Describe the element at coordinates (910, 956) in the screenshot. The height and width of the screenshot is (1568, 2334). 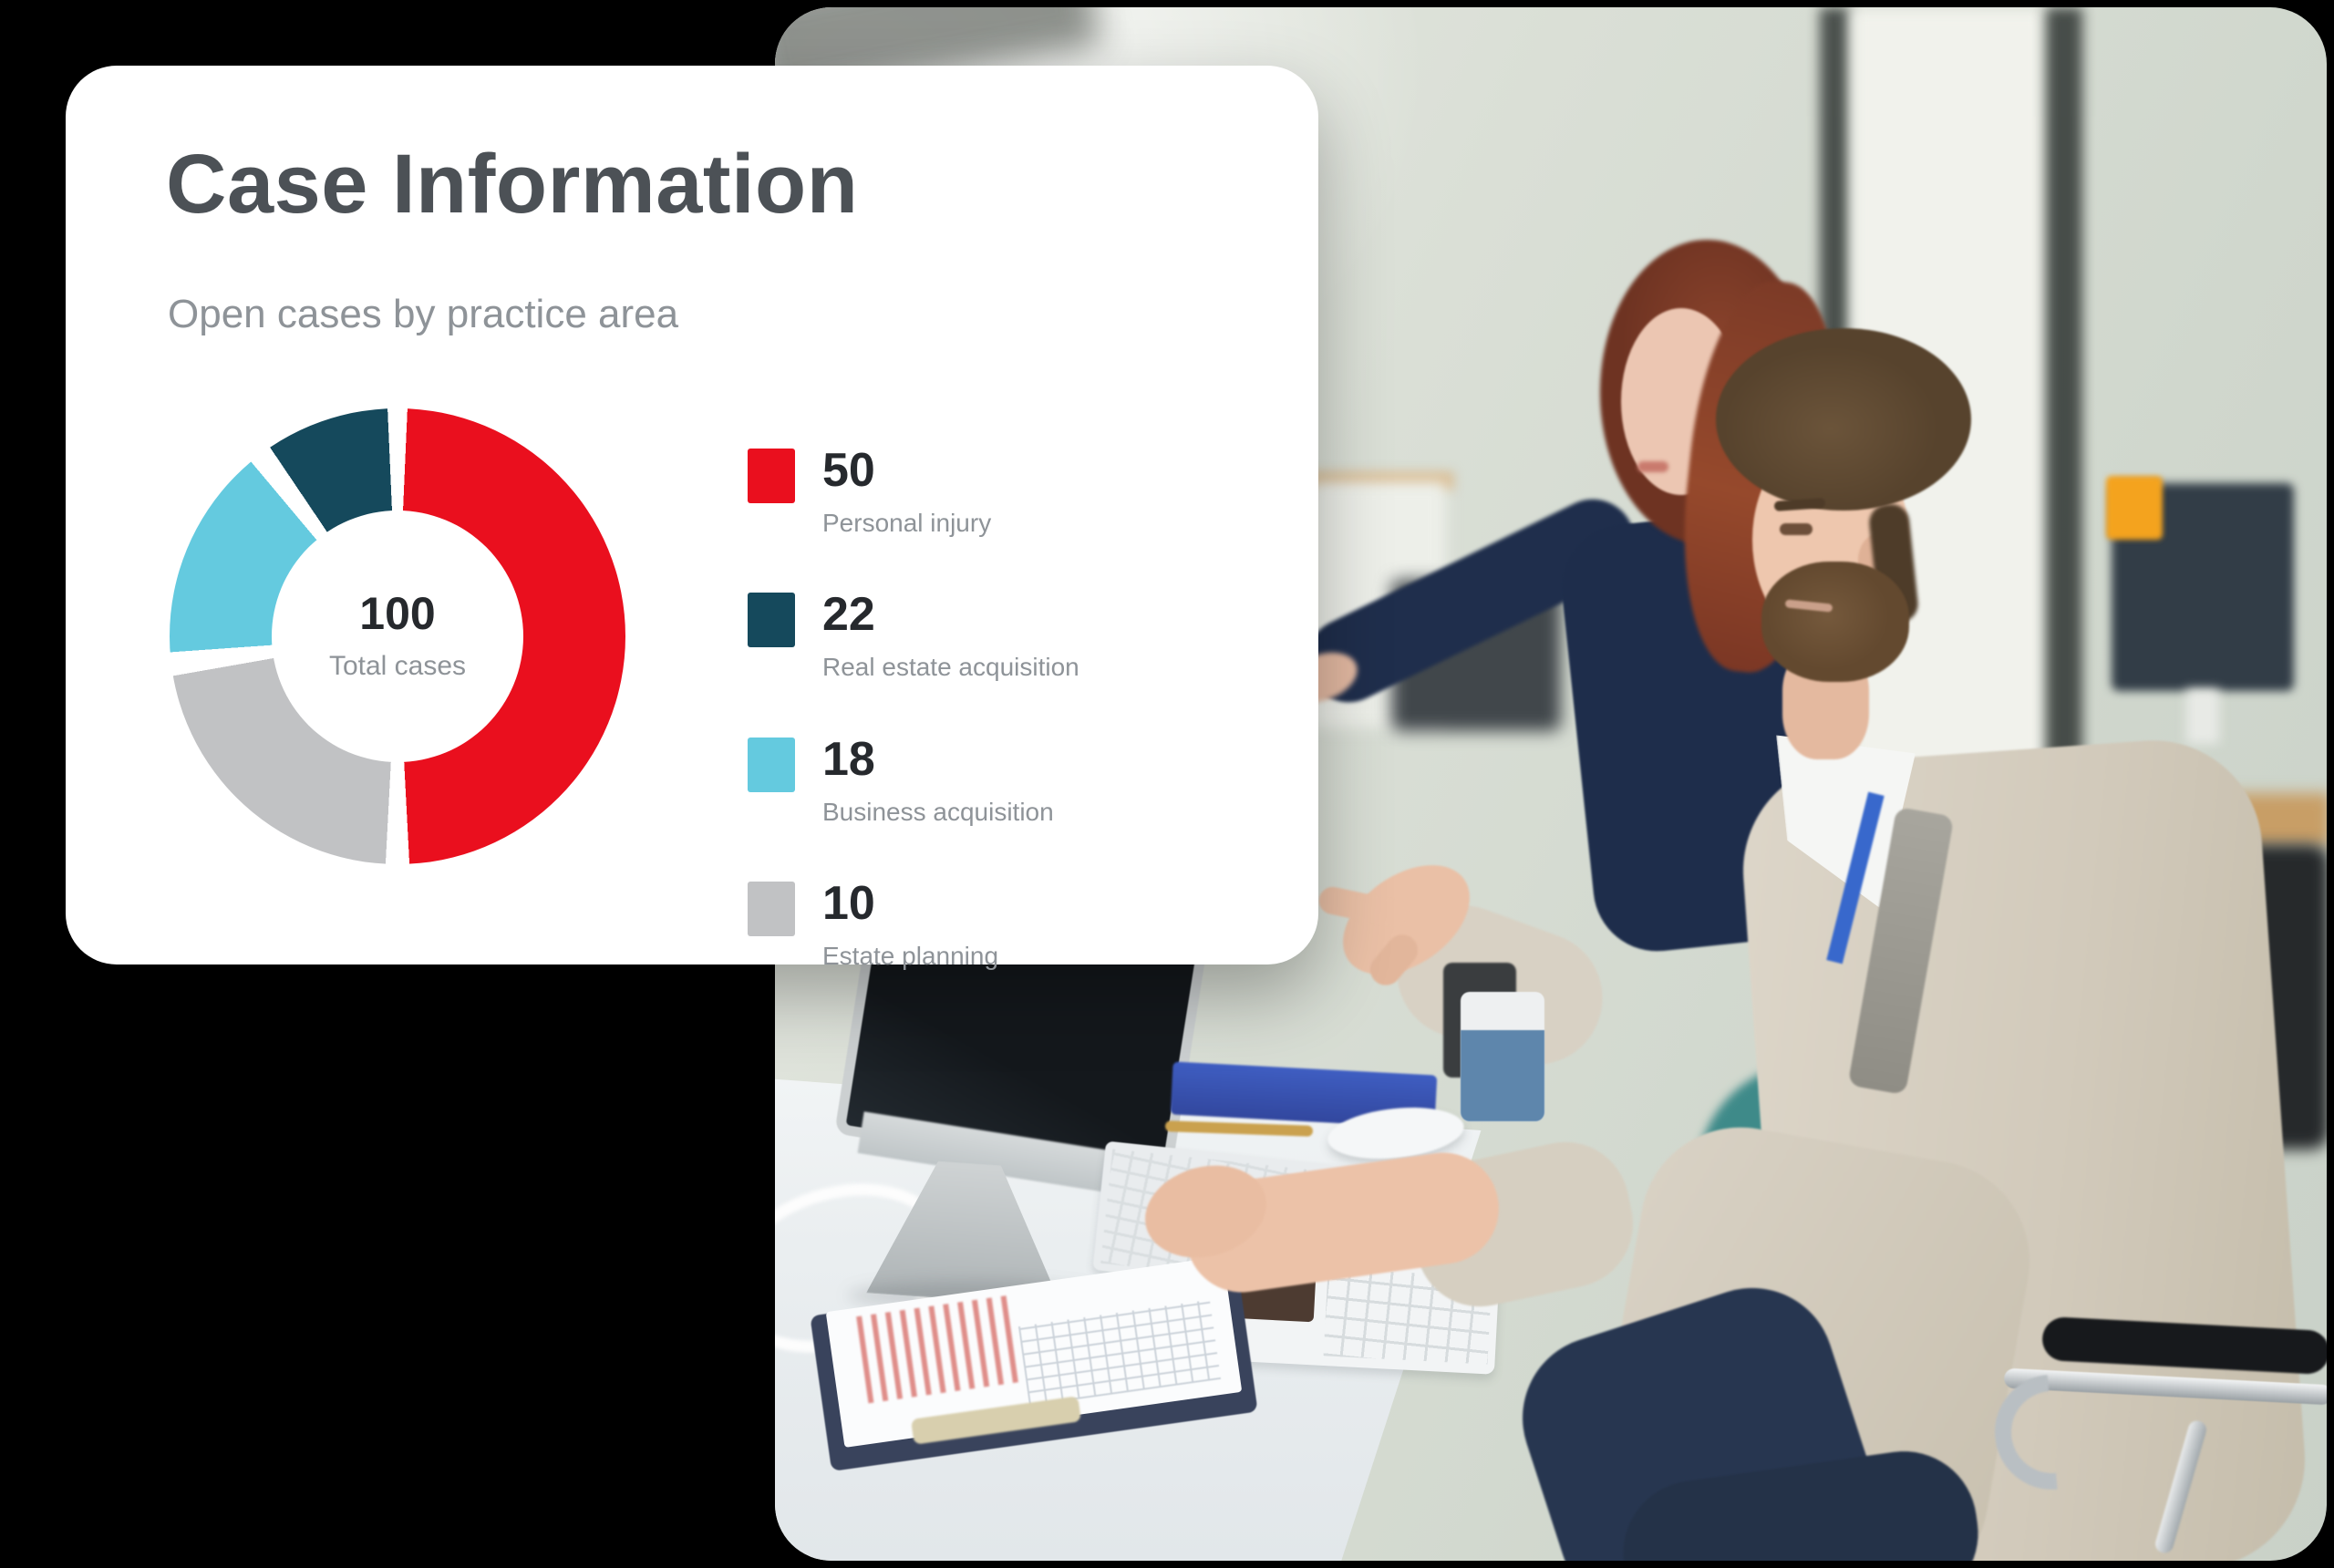
I see `legend-label: Estate planning` at that location.